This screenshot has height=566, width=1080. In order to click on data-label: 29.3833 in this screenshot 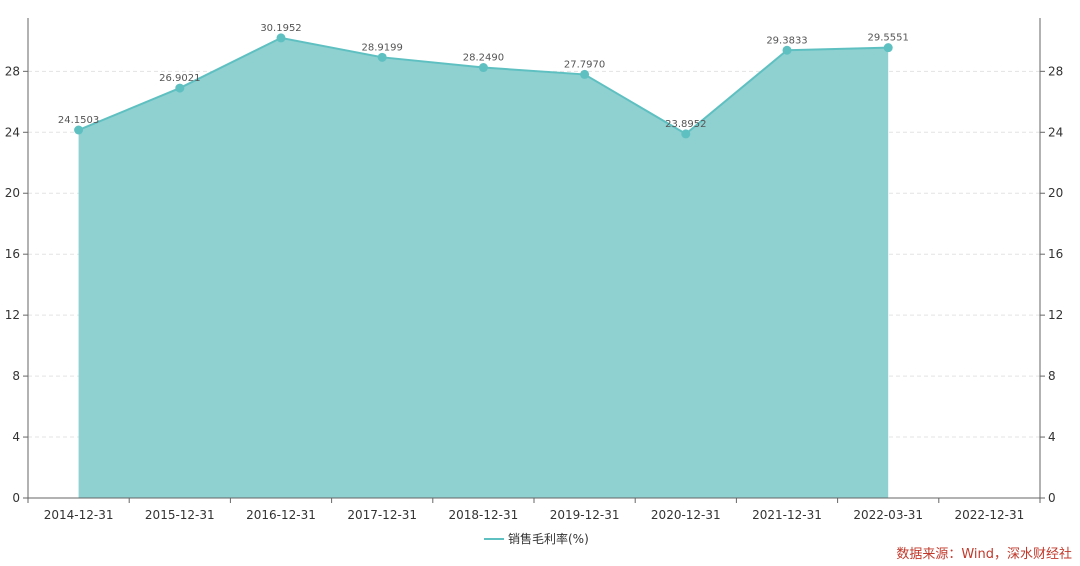, I will do `click(786, 40)`.